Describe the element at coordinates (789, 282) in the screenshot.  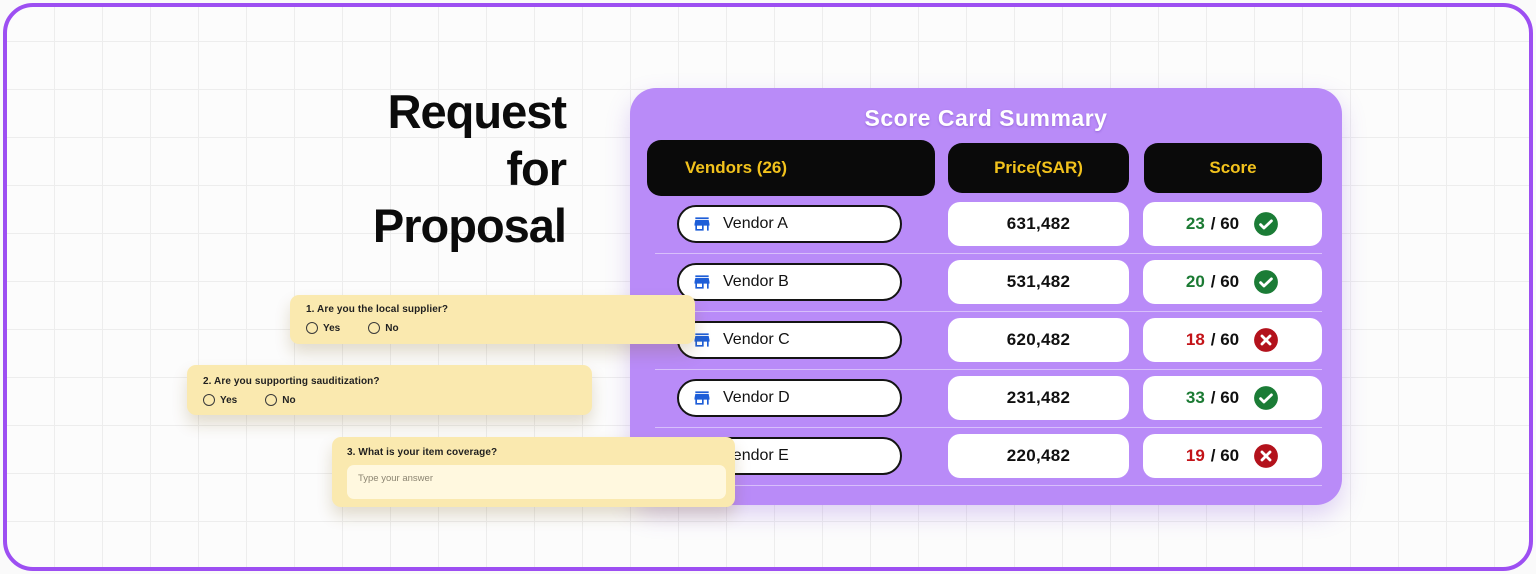
I see `vendor-cell: Vendor B` at that location.